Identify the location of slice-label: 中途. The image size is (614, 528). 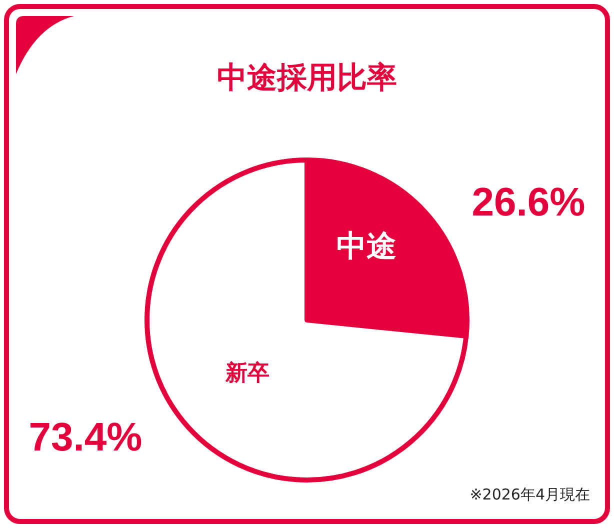
(366, 246).